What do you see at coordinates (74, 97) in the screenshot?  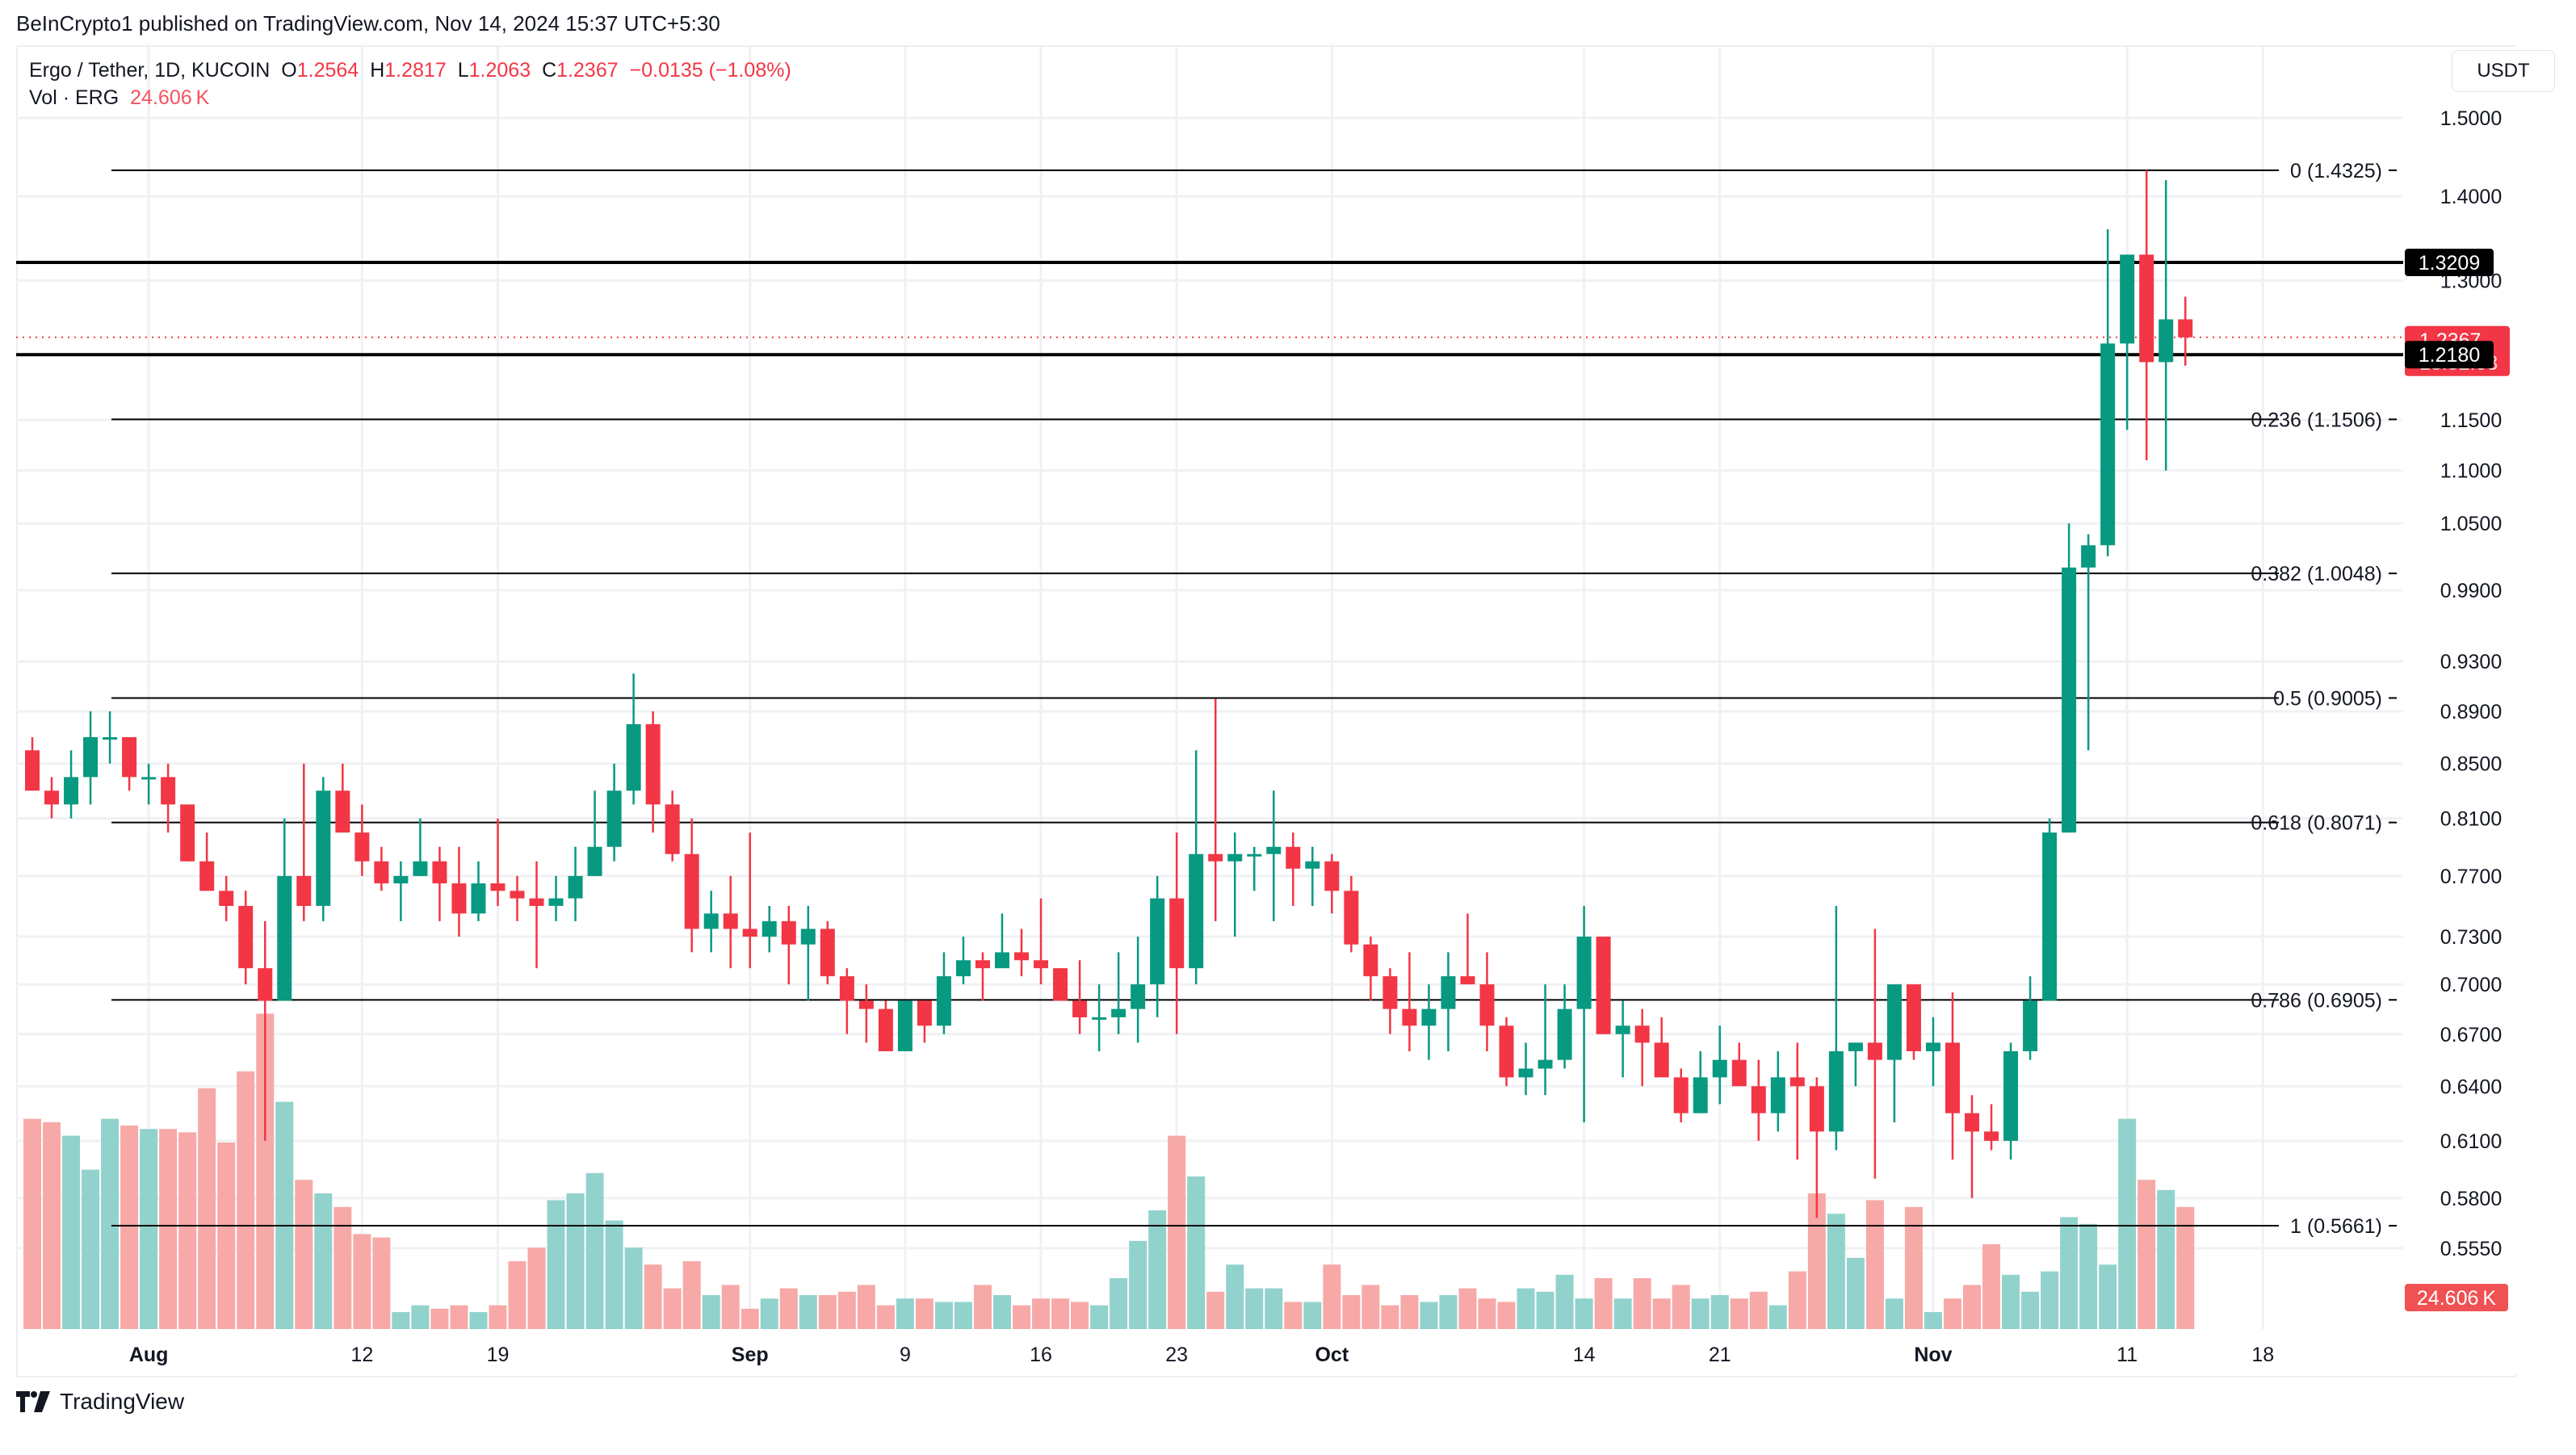 I see `volume-label: Vol · ERG` at bounding box center [74, 97].